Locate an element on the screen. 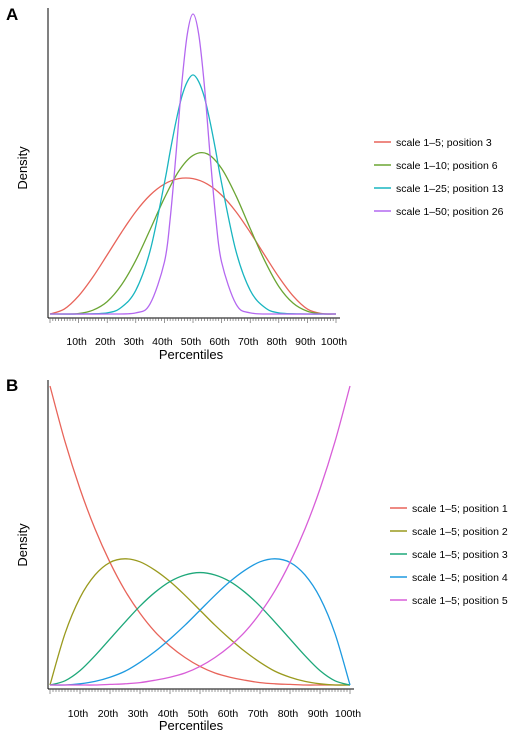  legend-label: scale 1–5; position 5 is located at coordinates (460, 601).